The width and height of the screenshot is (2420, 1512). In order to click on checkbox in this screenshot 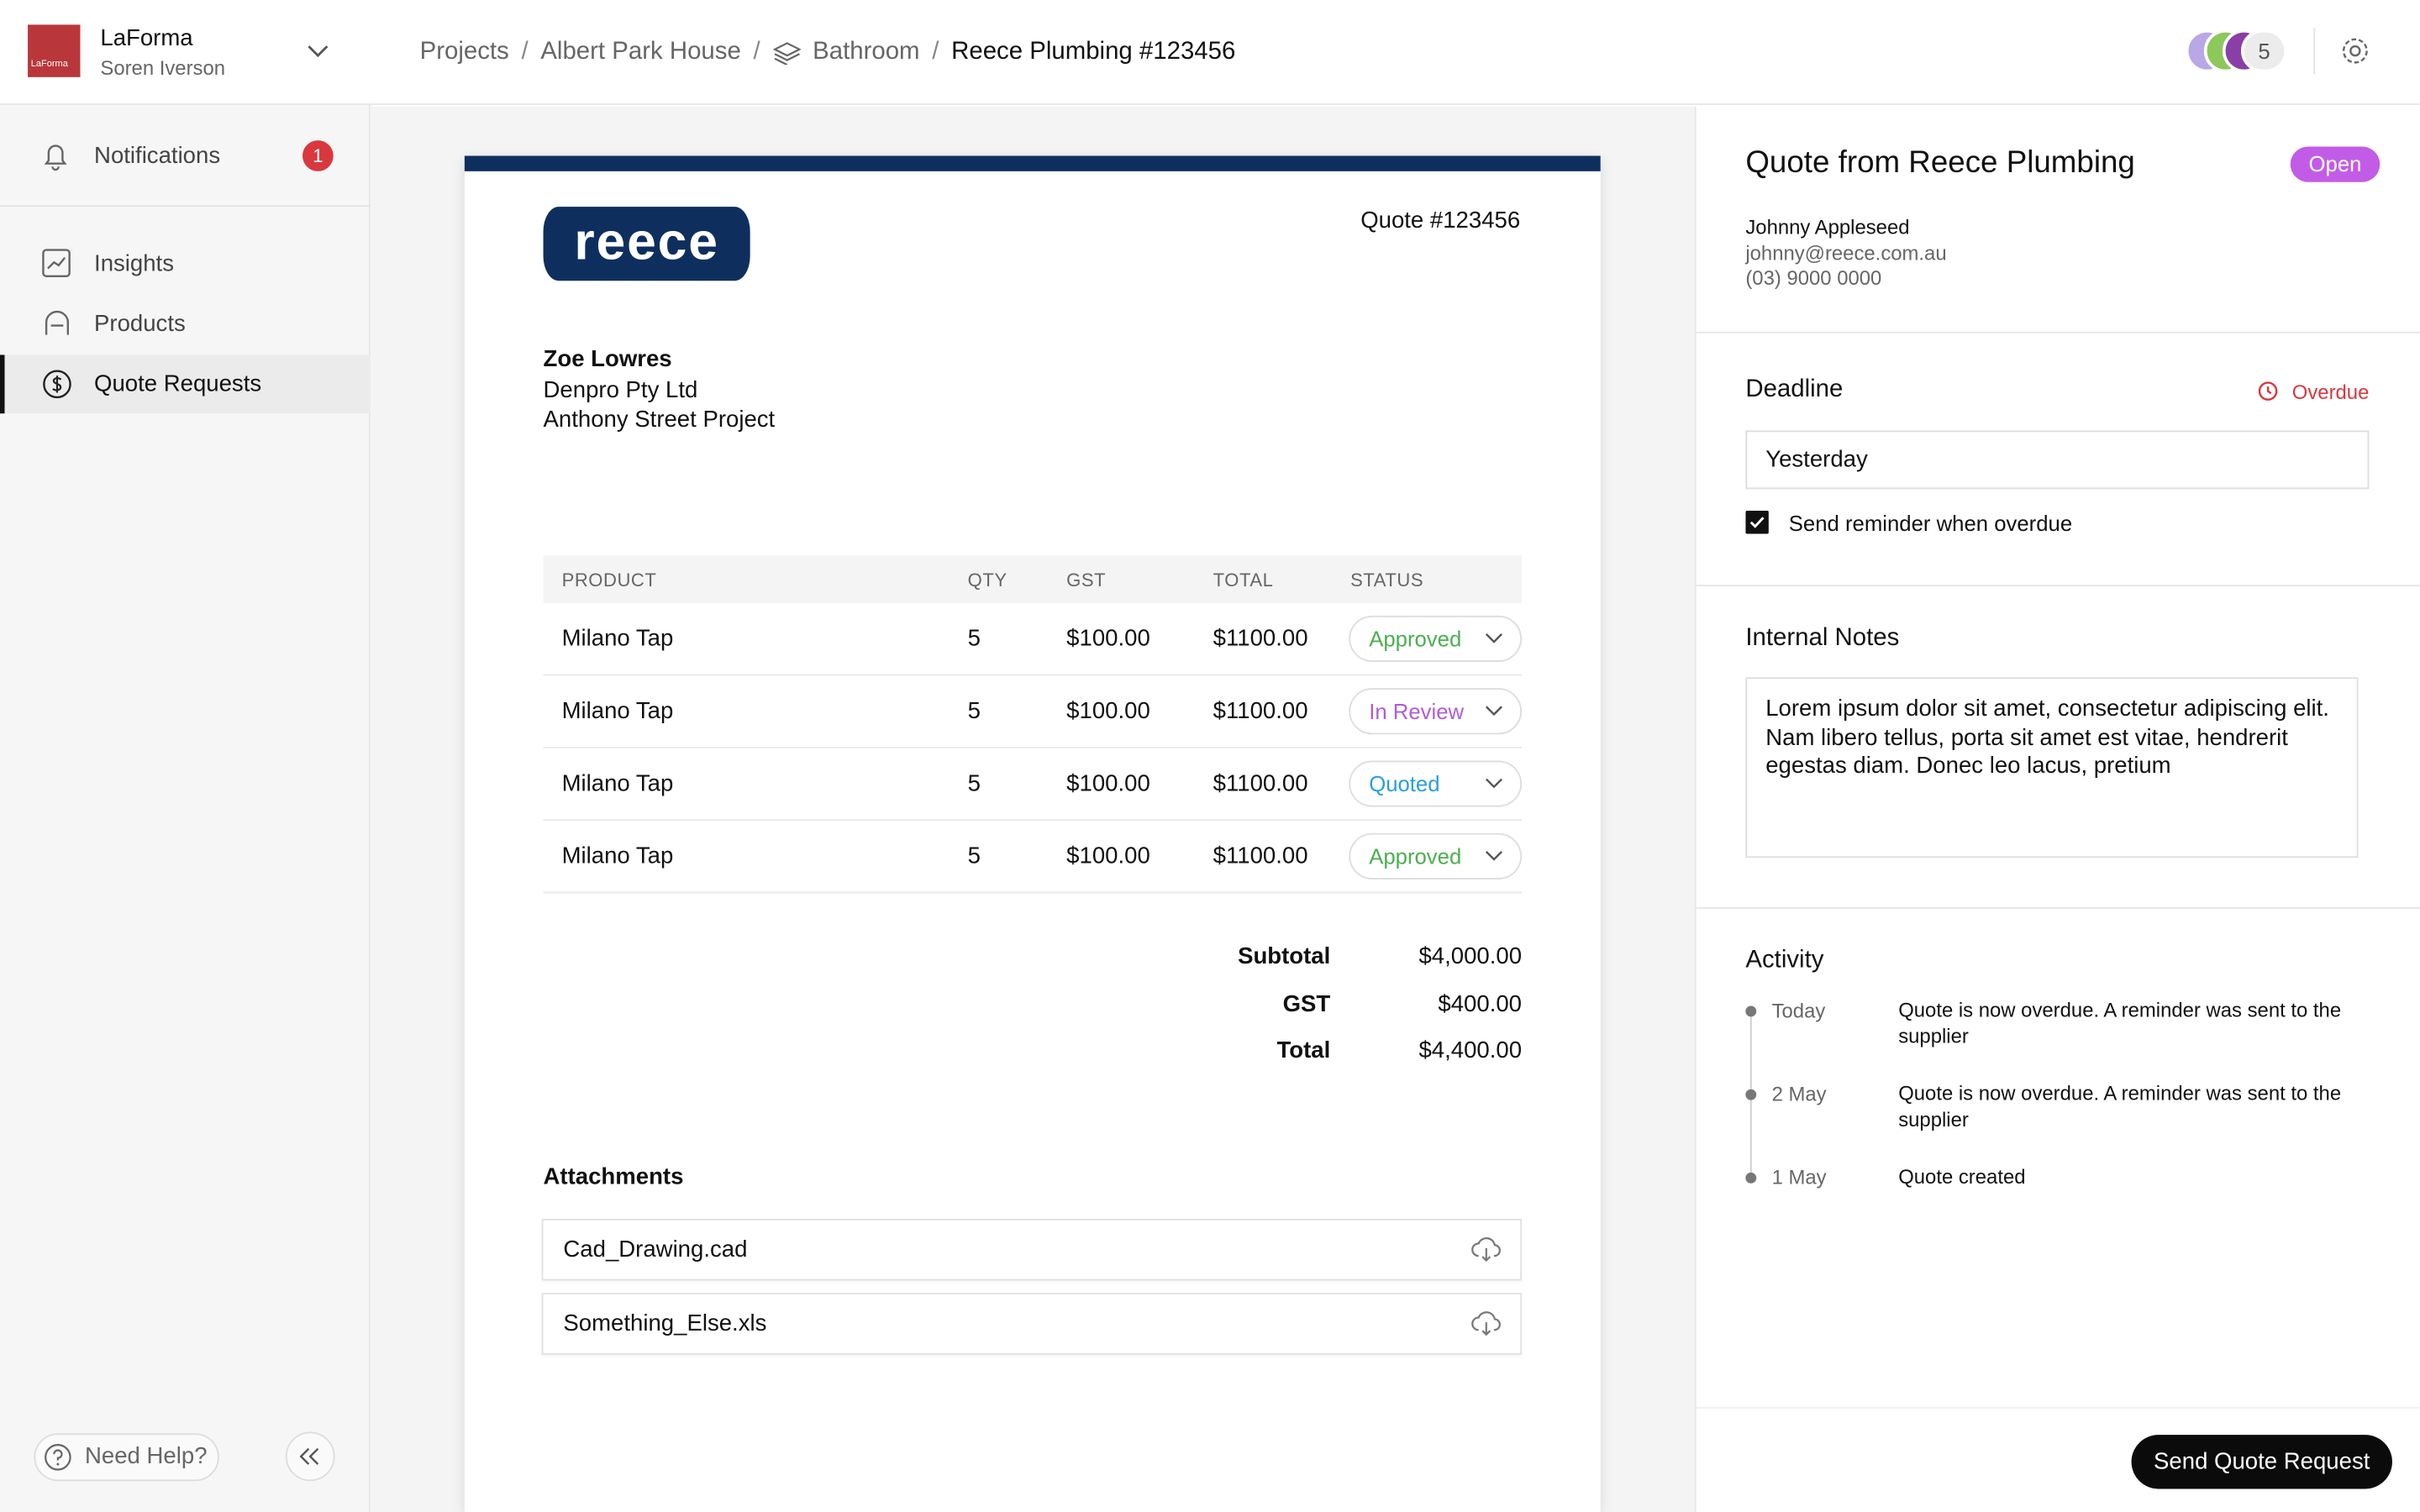, I will do `click(1757, 522)`.